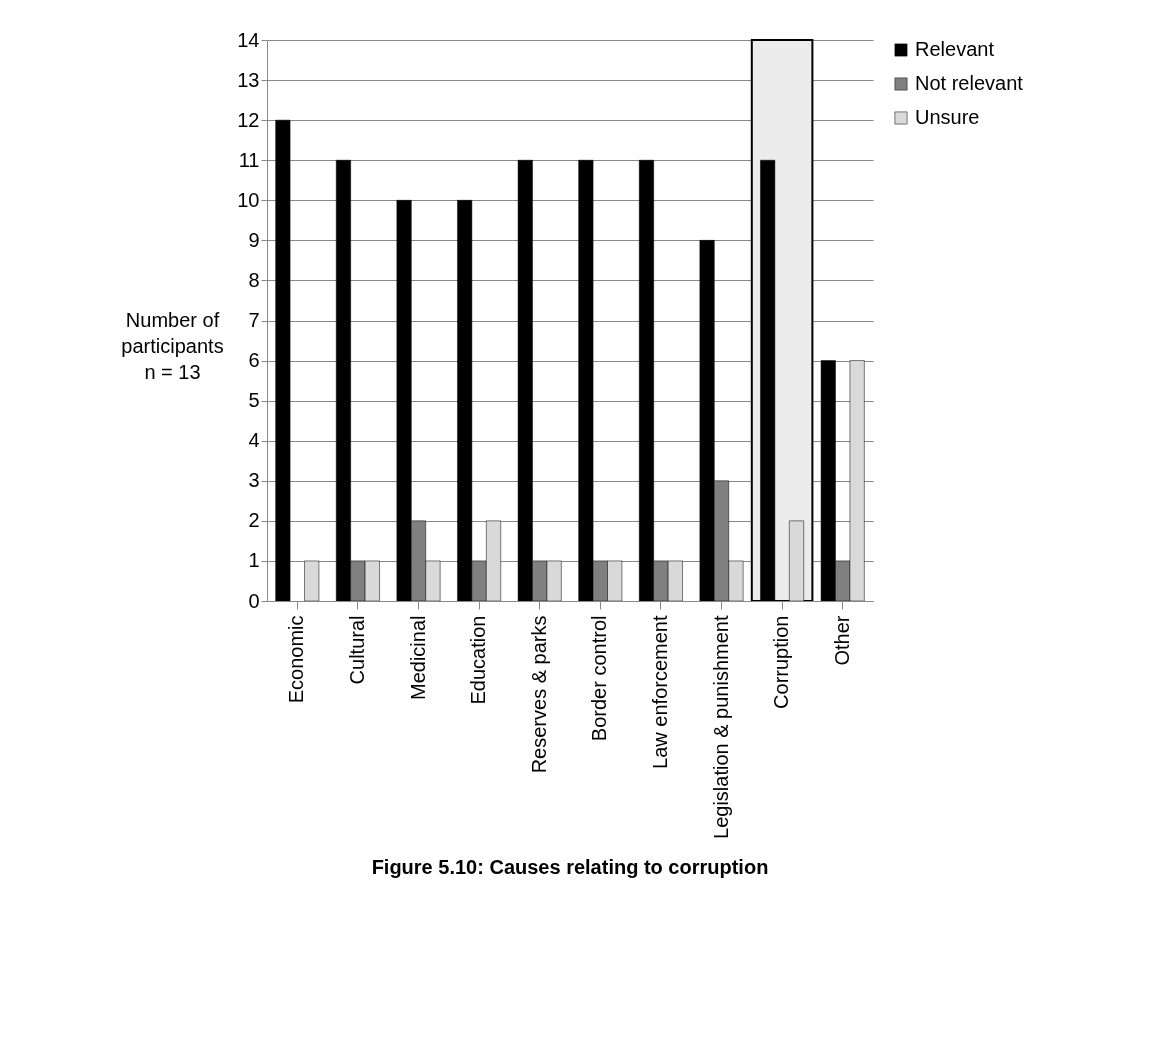  Describe the element at coordinates (659, 692) in the screenshot. I see `x-tick-label: Law enforcement` at that location.